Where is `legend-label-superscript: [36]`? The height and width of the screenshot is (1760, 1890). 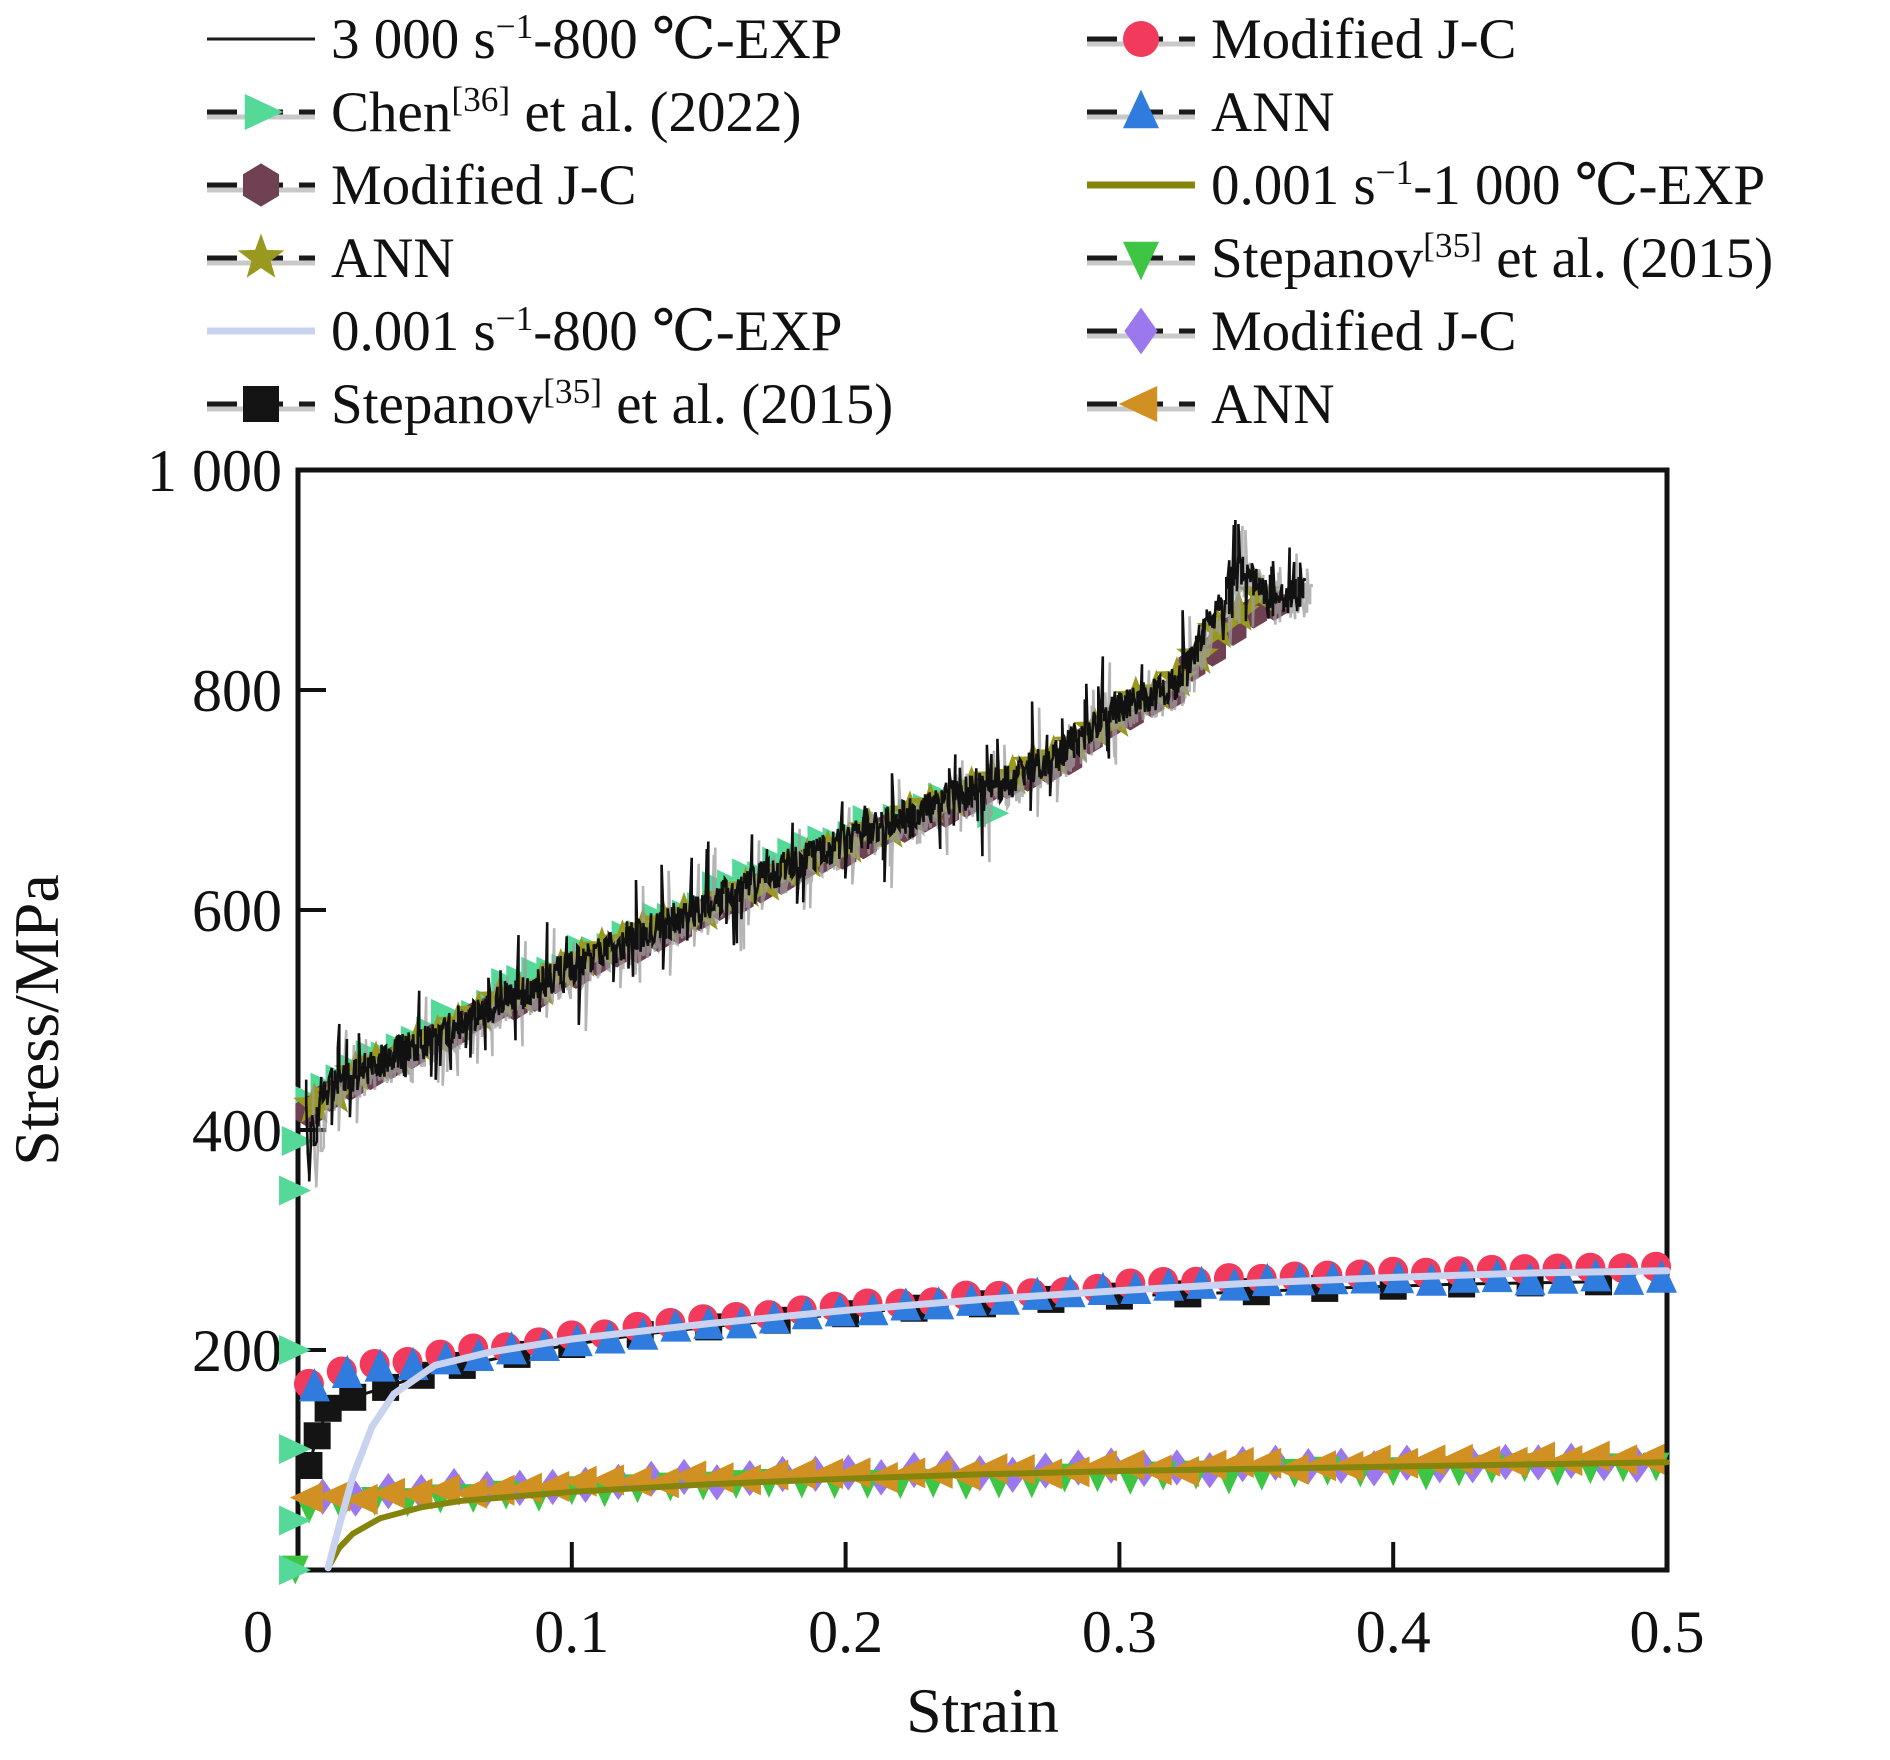 legend-label-superscript: [36] is located at coordinates (481, 99).